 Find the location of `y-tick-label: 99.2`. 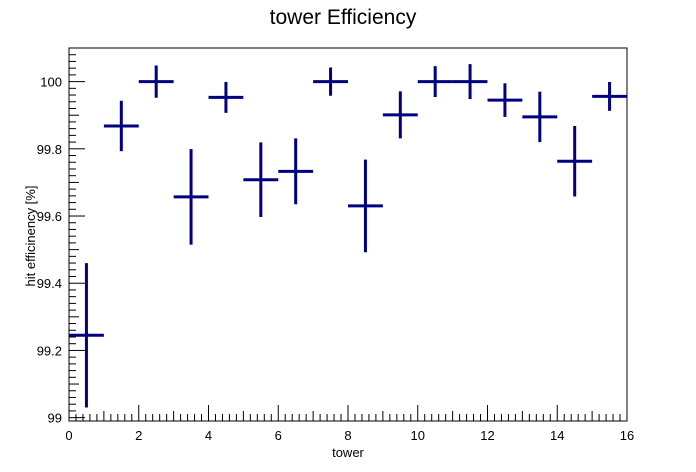

y-tick-label: 99.2 is located at coordinates (49, 350).